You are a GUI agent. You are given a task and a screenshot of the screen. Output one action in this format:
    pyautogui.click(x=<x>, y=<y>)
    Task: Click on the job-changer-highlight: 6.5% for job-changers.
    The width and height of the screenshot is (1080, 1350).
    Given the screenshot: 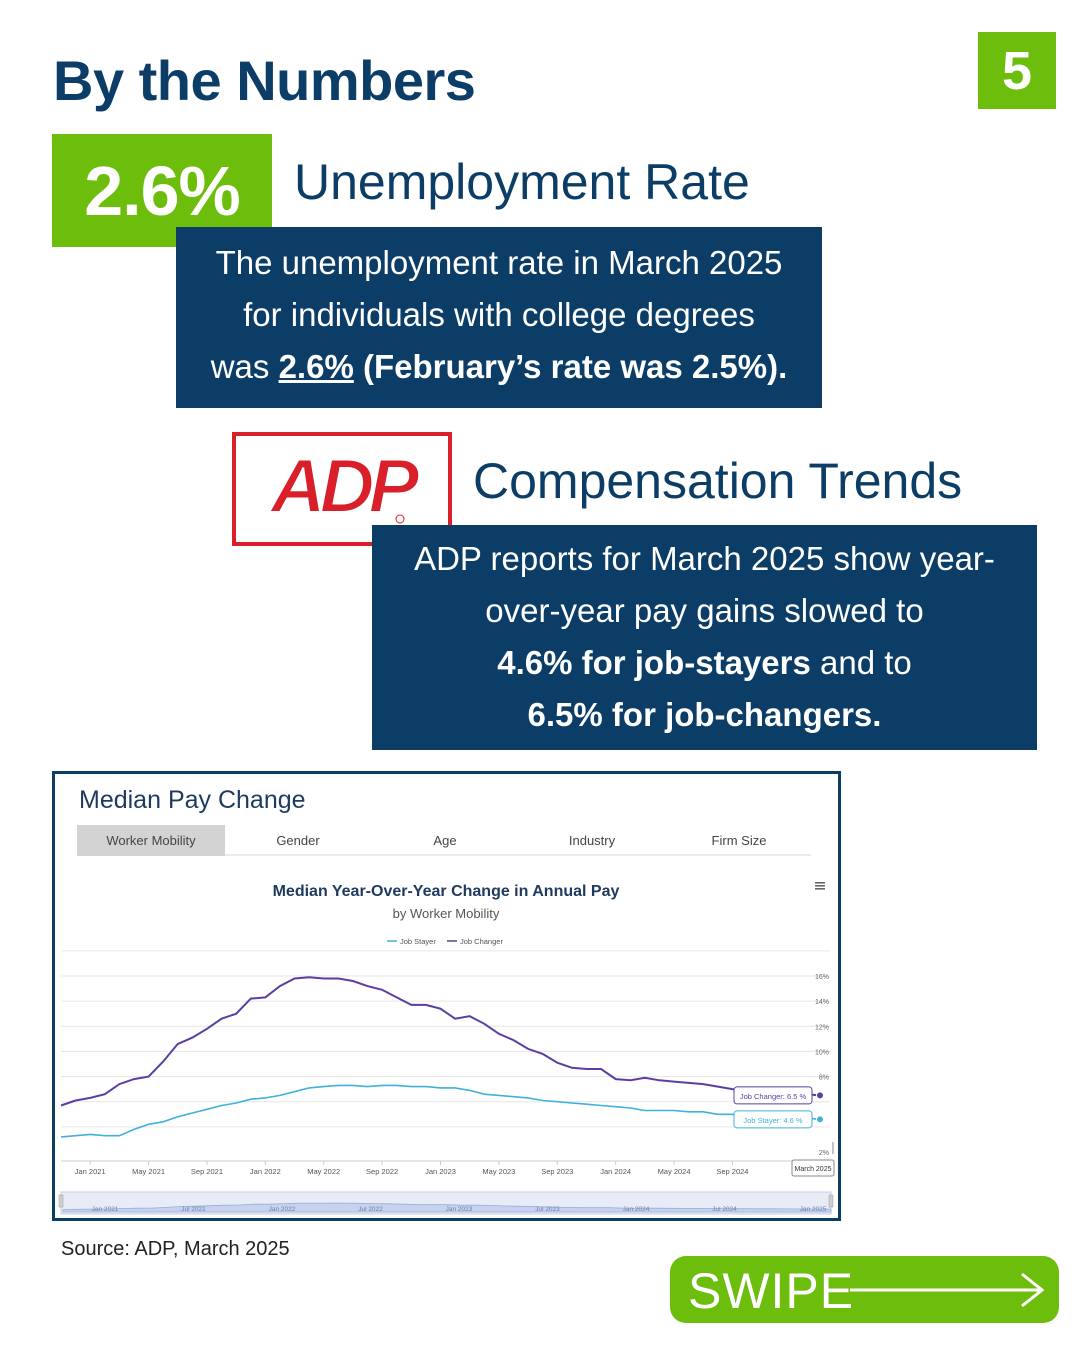 What is the action you would take?
    pyautogui.click(x=704, y=714)
    